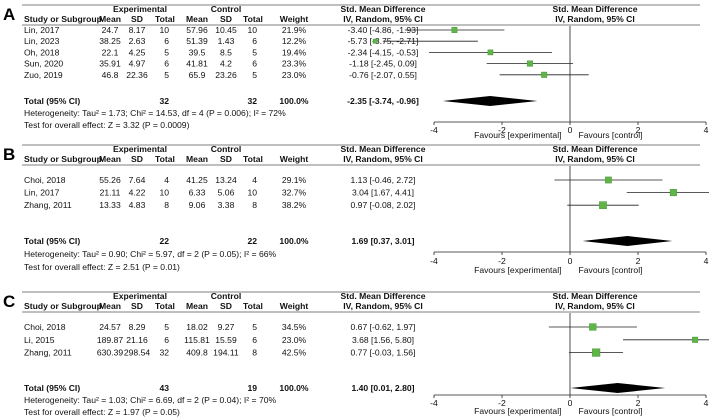 This screenshot has width=709, height=419. Describe the element at coordinates (140, 149) in the screenshot. I see `experimental-group-header: Experimental` at that location.